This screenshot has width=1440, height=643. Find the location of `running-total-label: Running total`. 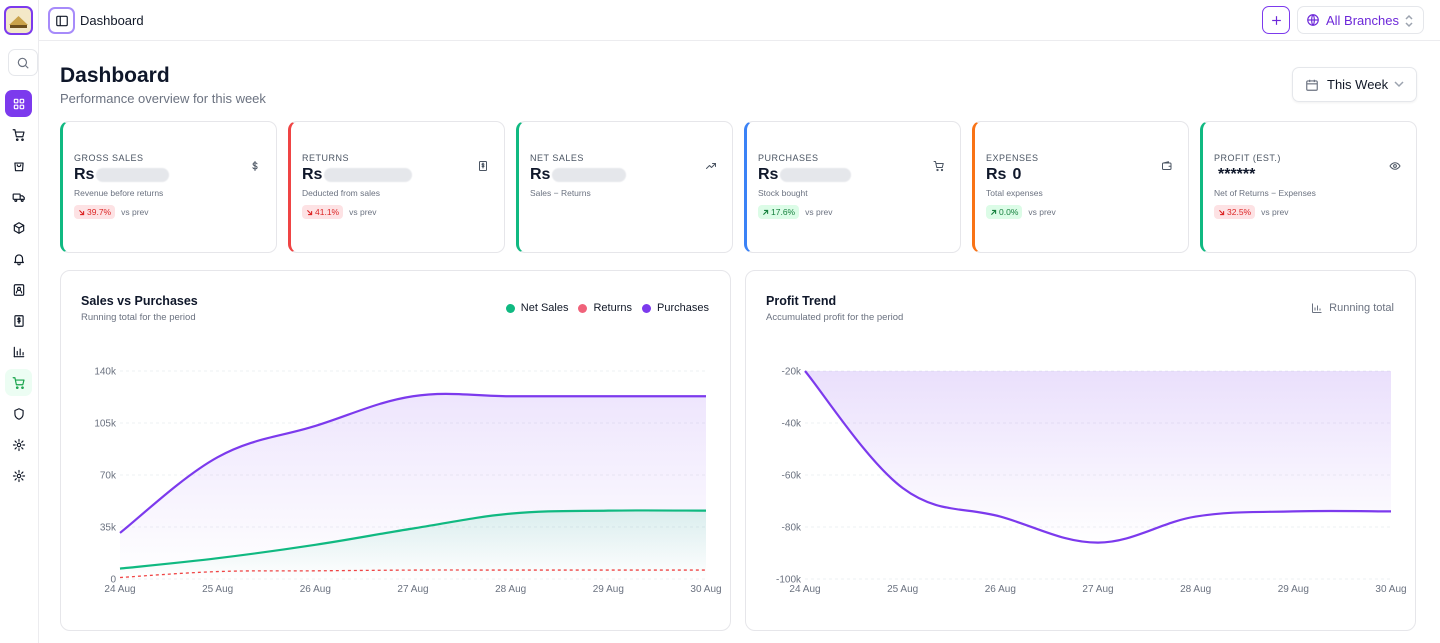

running-total-label: Running total is located at coordinates (1361, 308).